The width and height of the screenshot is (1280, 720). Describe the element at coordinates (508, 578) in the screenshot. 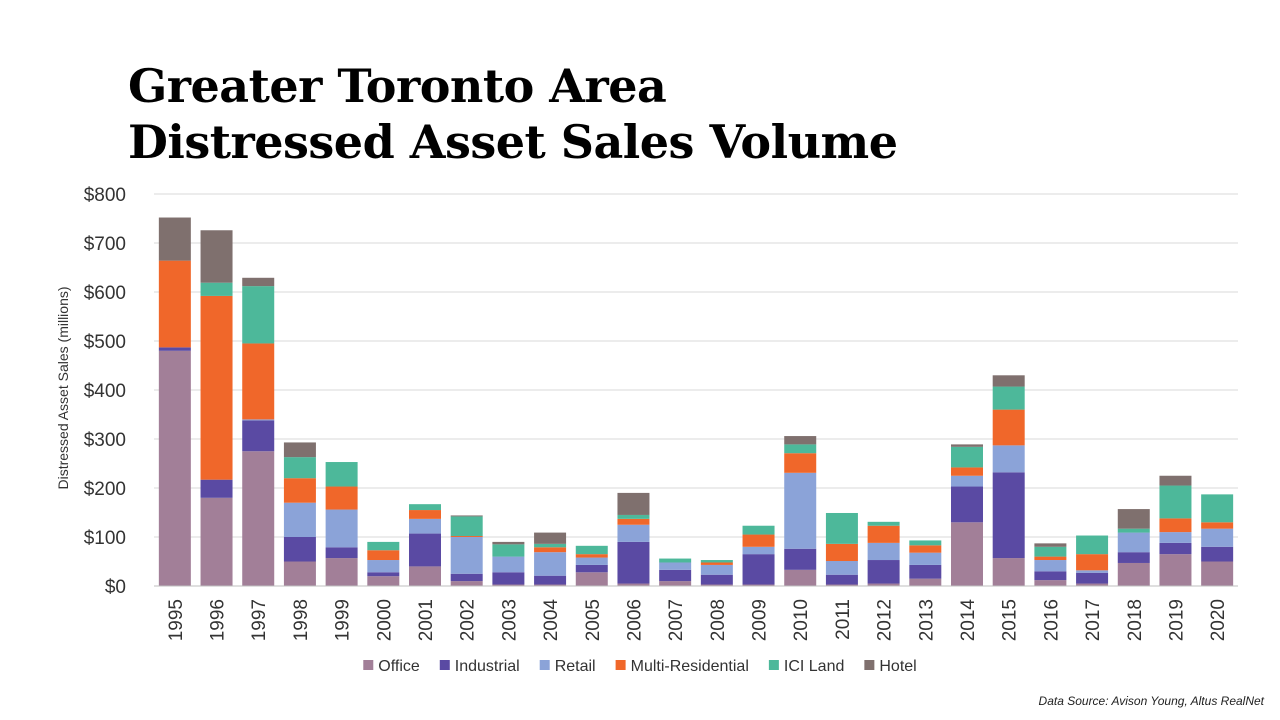

I see `bar-segment-industrial-2003` at that location.